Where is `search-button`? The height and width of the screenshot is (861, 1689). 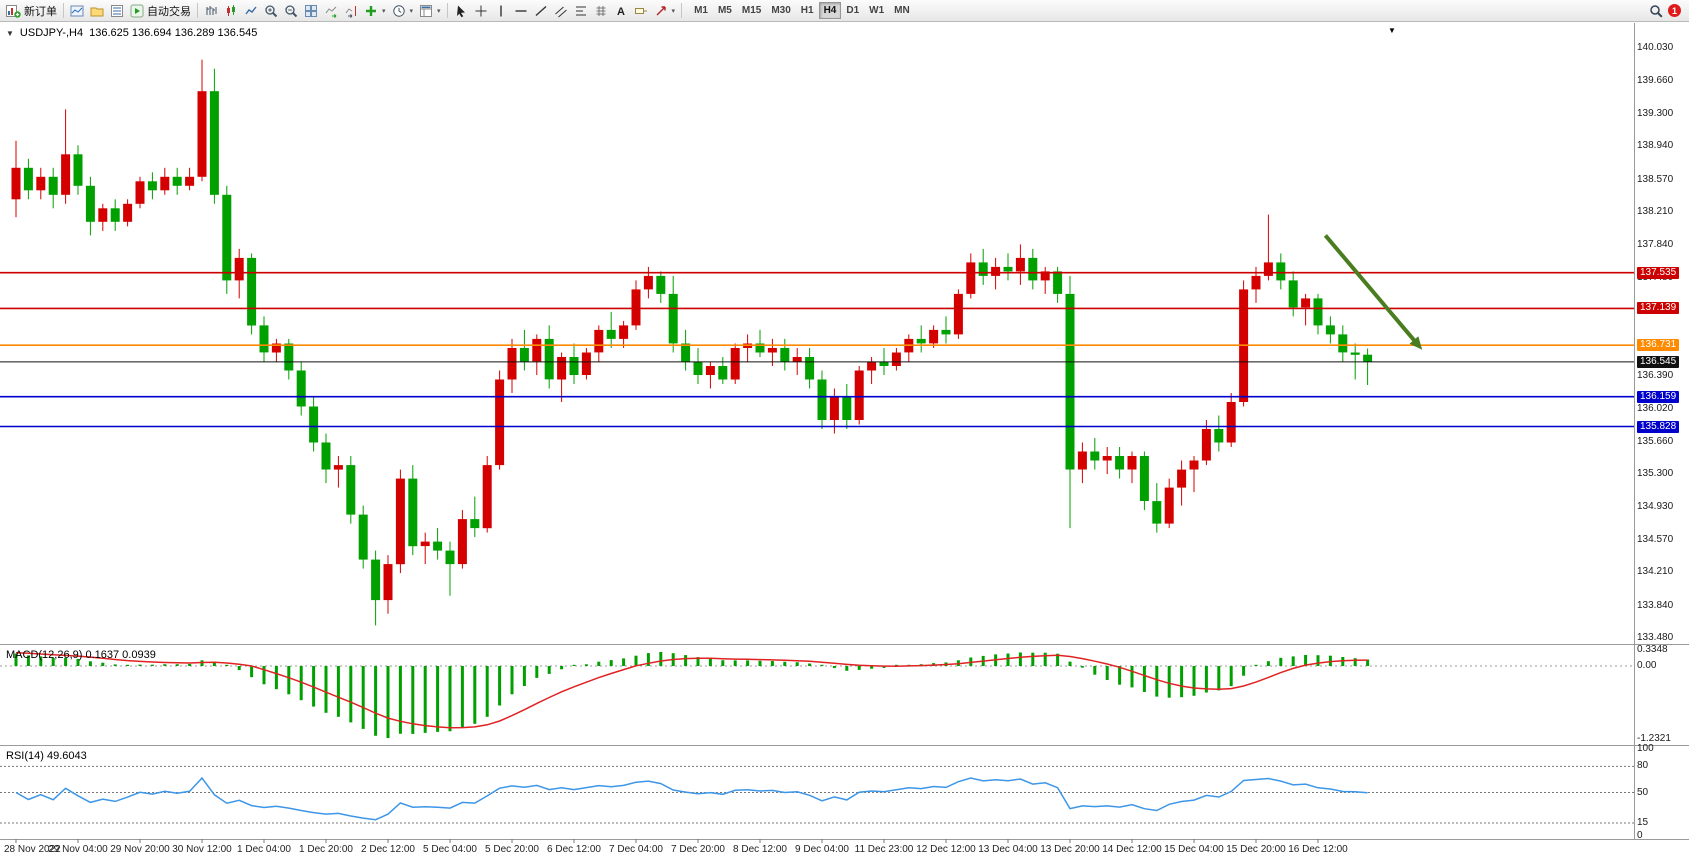 search-button is located at coordinates (1656, 11).